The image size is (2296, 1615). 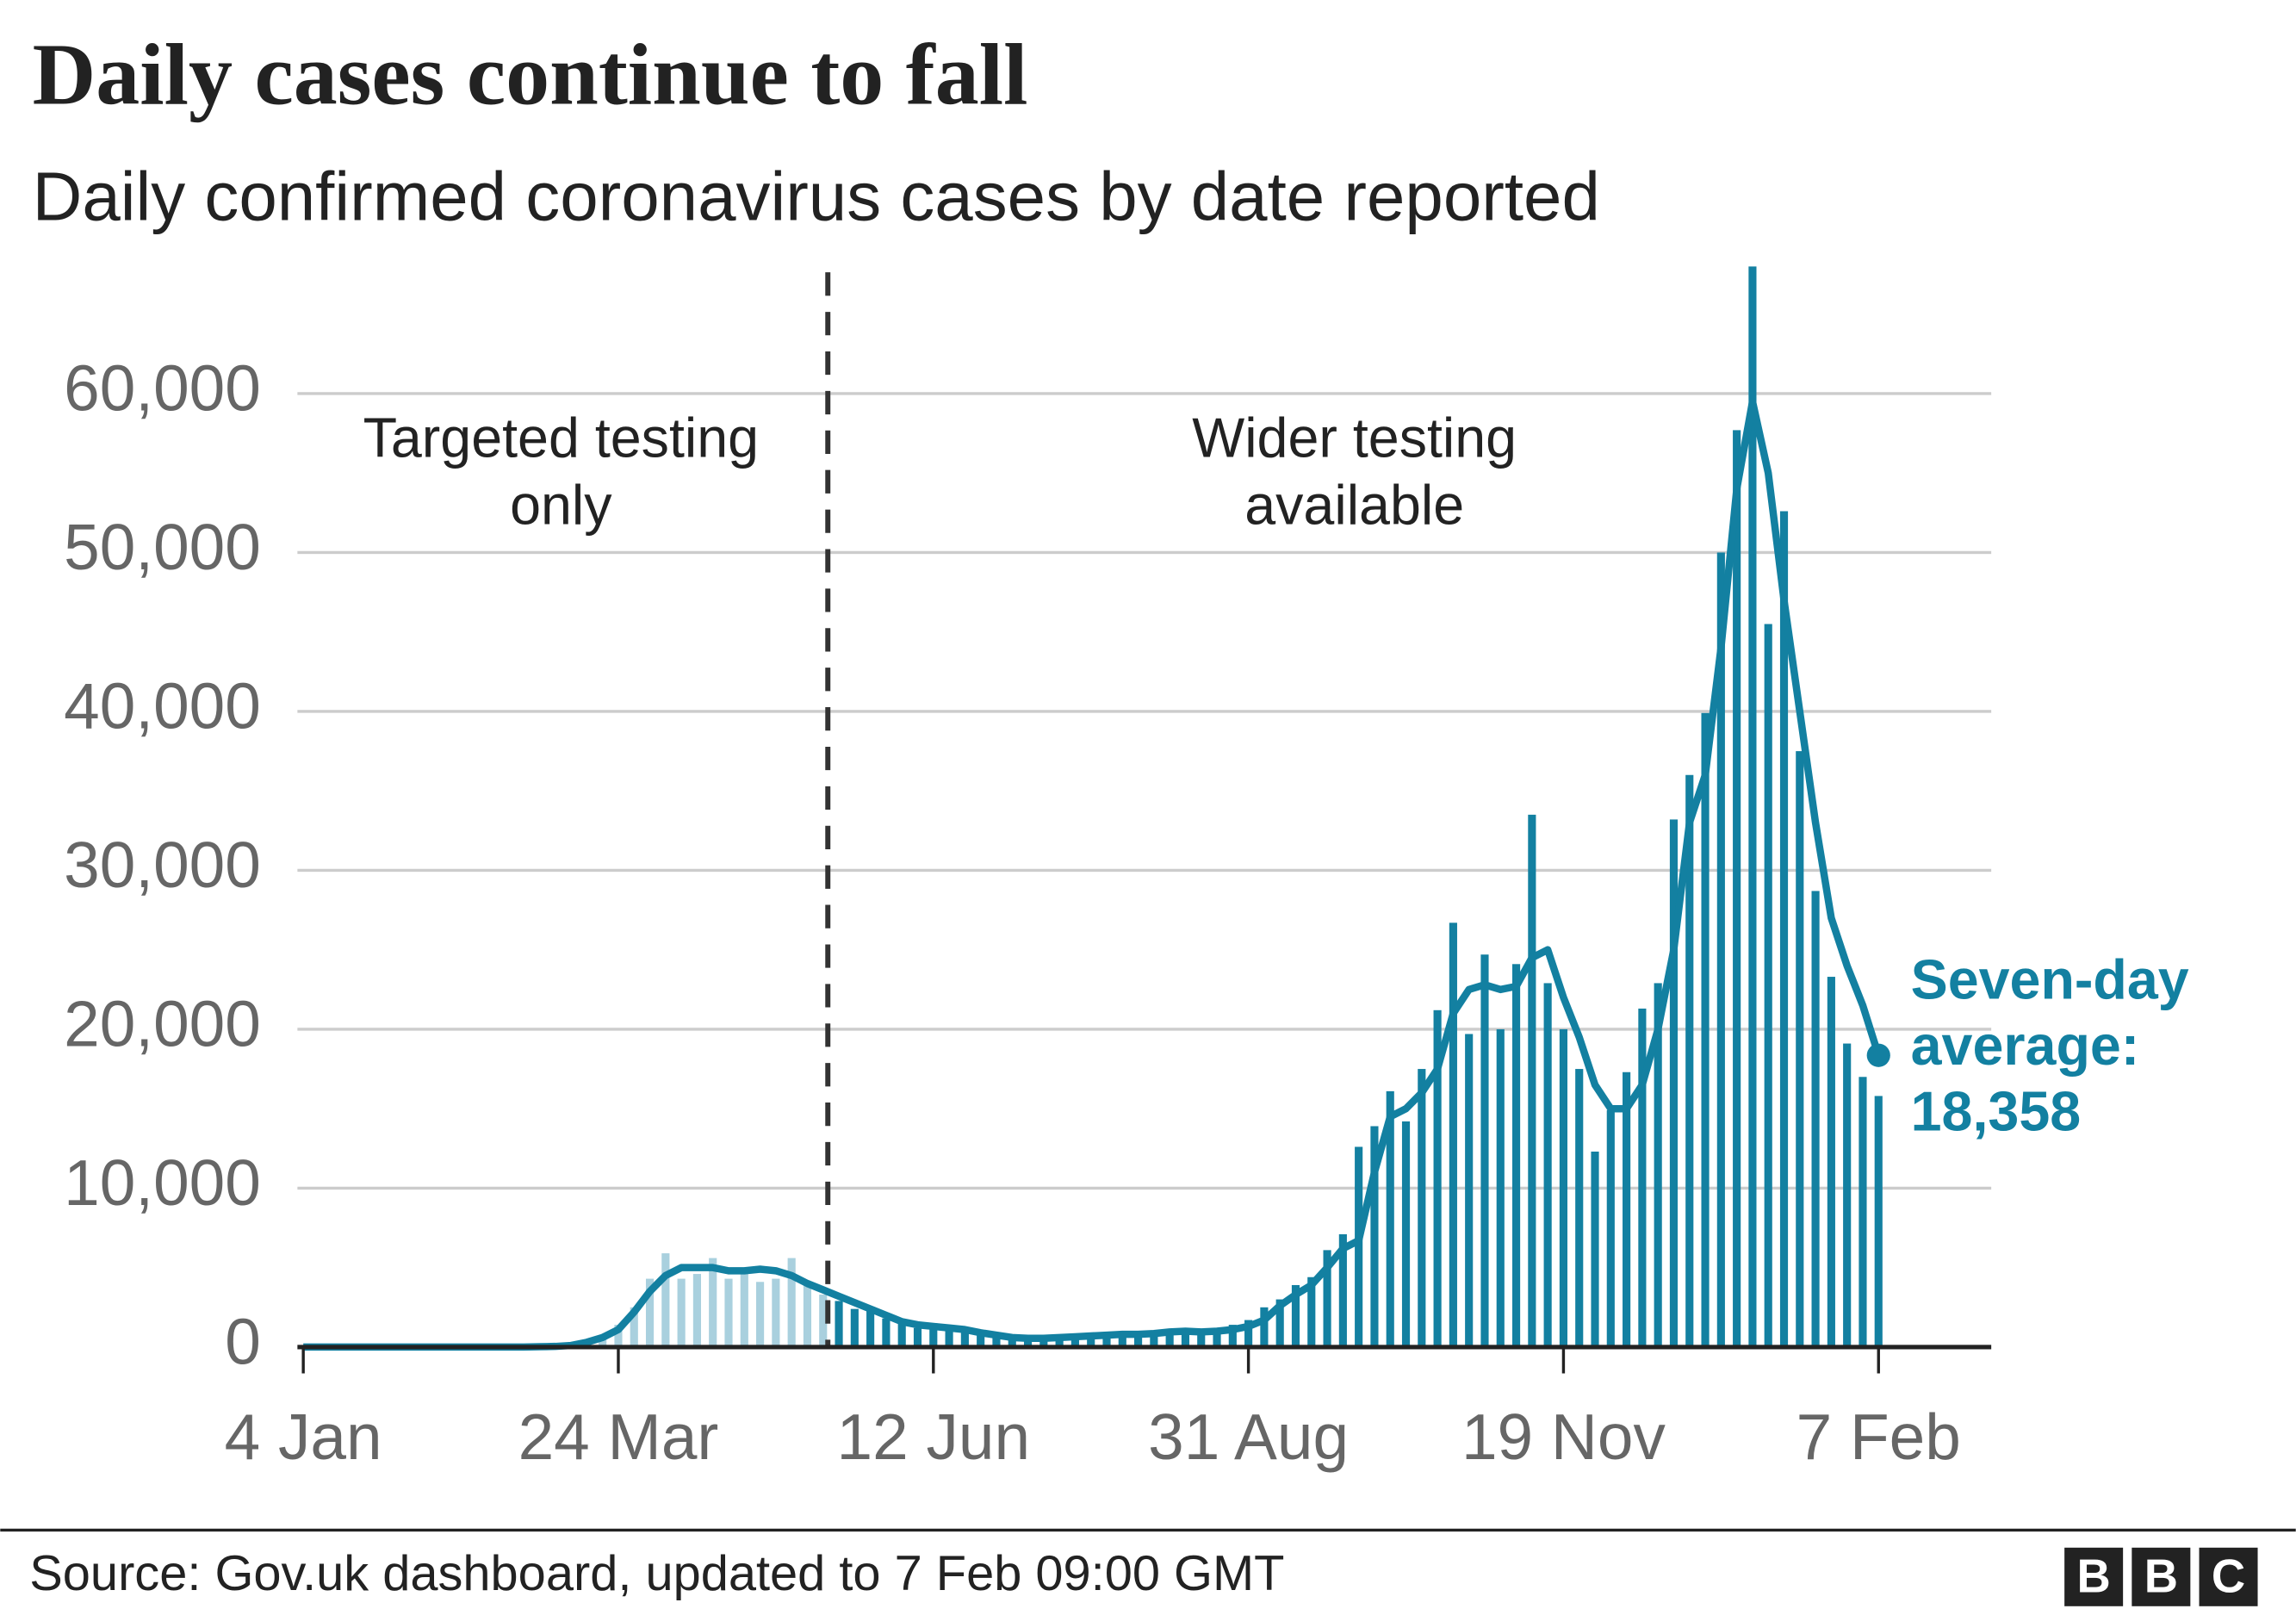 I want to click on x-tick-label: 12 Jun, so click(x=934, y=1437).